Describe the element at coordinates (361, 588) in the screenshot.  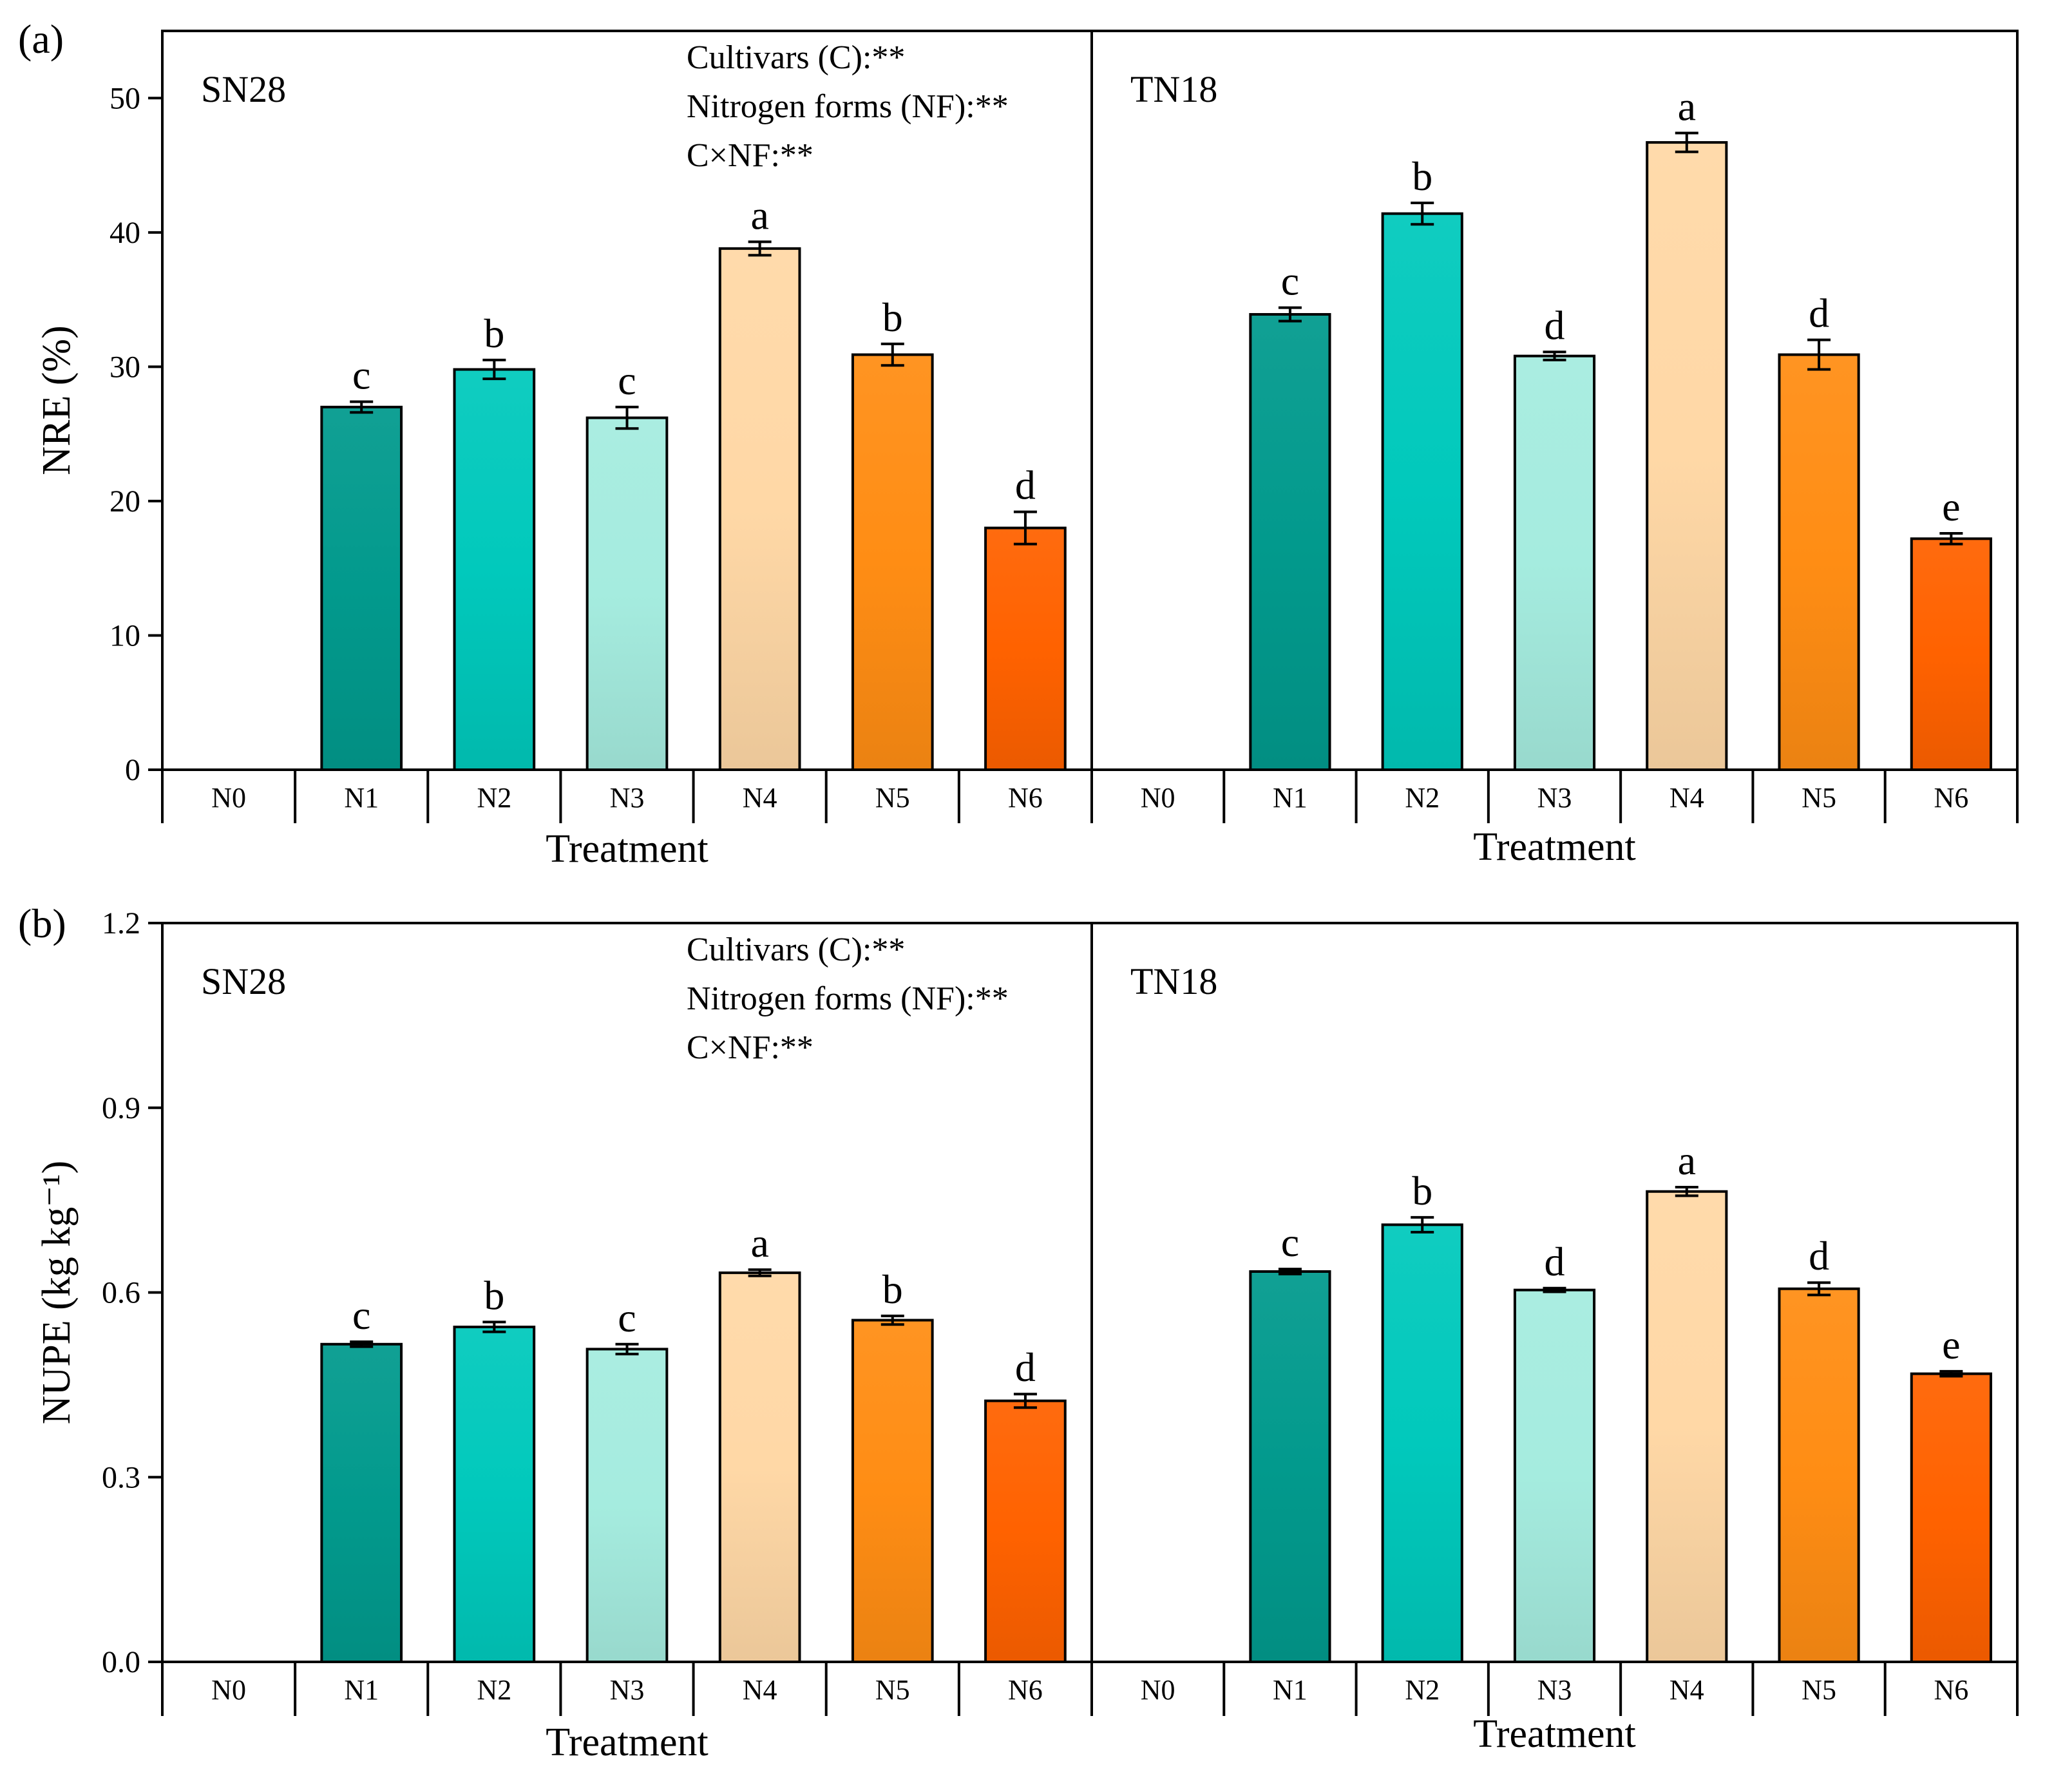
I see `nre-sn28-bar-n1` at that location.